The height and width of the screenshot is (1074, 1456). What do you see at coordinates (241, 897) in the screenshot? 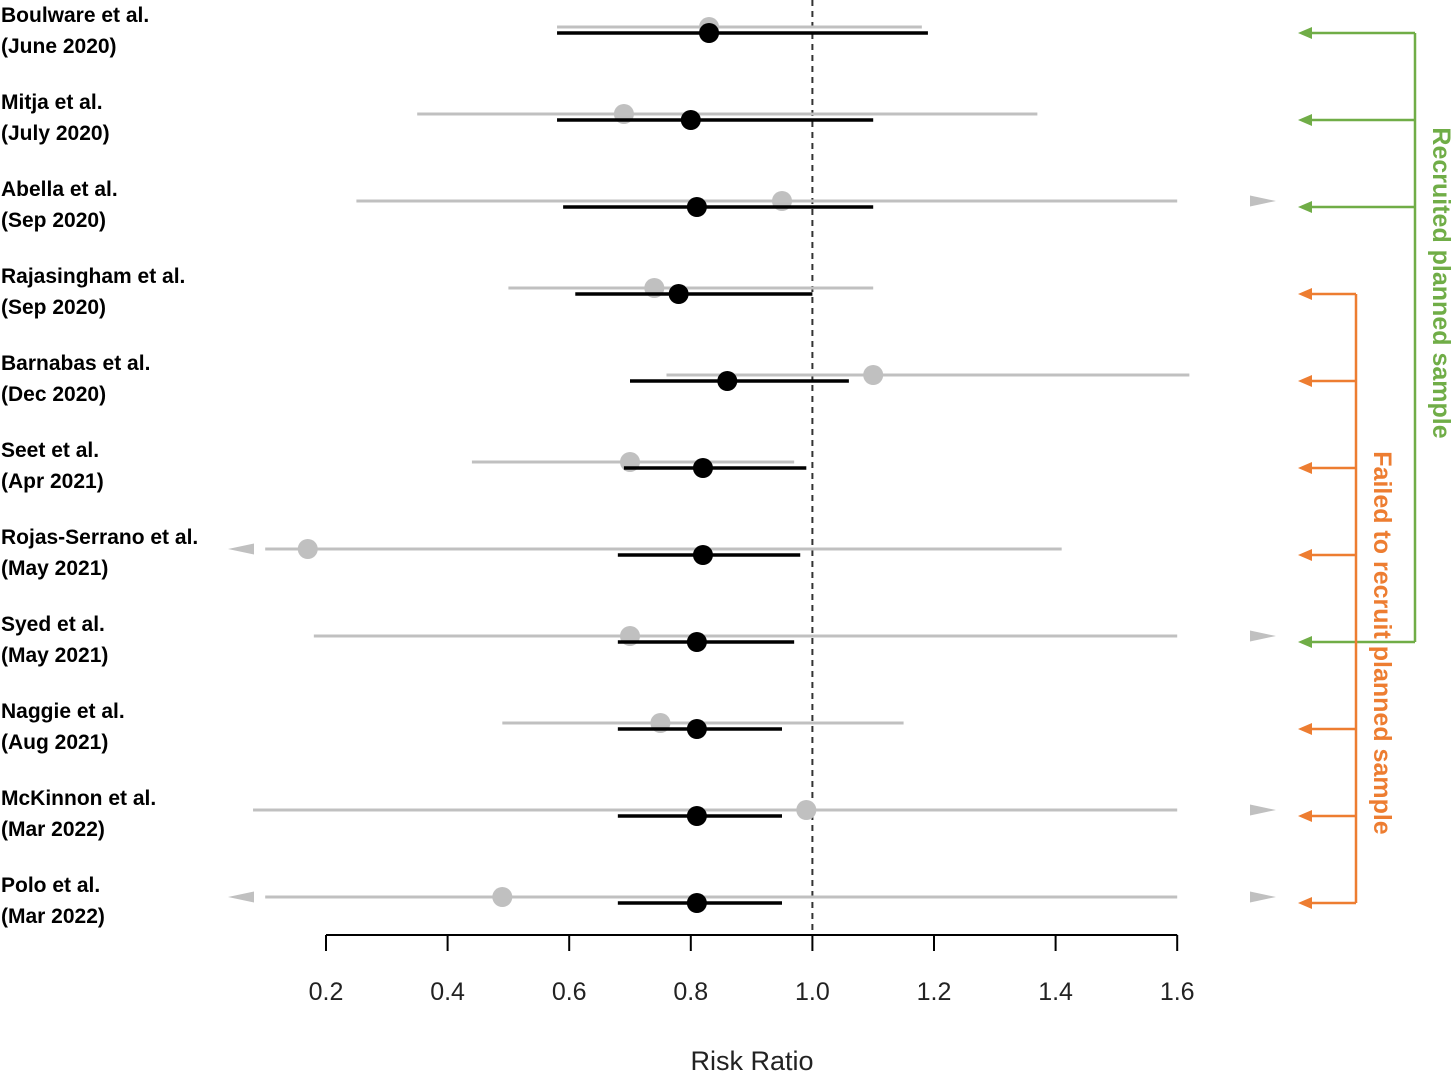
I see `trial-arrow-left-polo-et-al` at bounding box center [241, 897].